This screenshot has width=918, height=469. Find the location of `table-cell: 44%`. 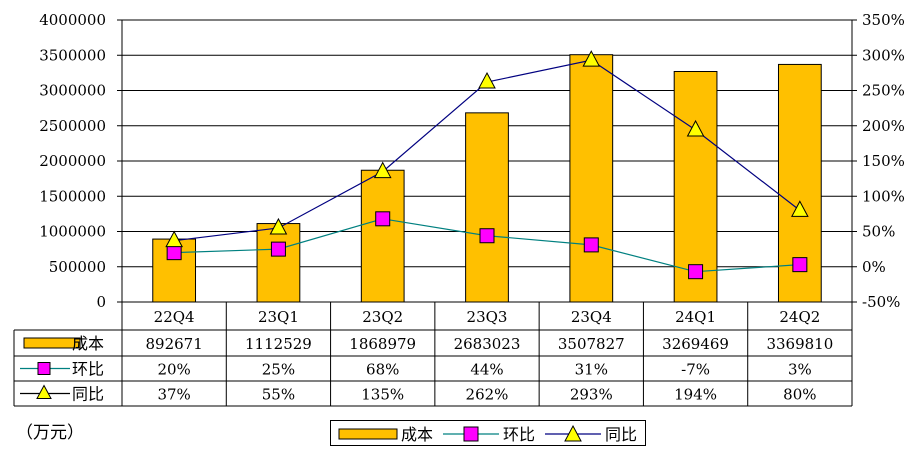

table-cell: 44% is located at coordinates (486, 370).